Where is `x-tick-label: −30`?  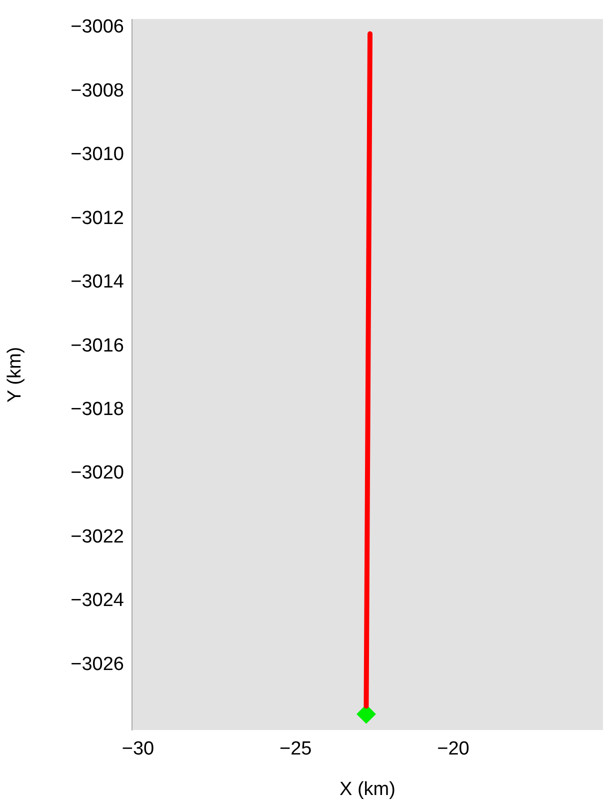
x-tick-label: −30 is located at coordinates (138, 749).